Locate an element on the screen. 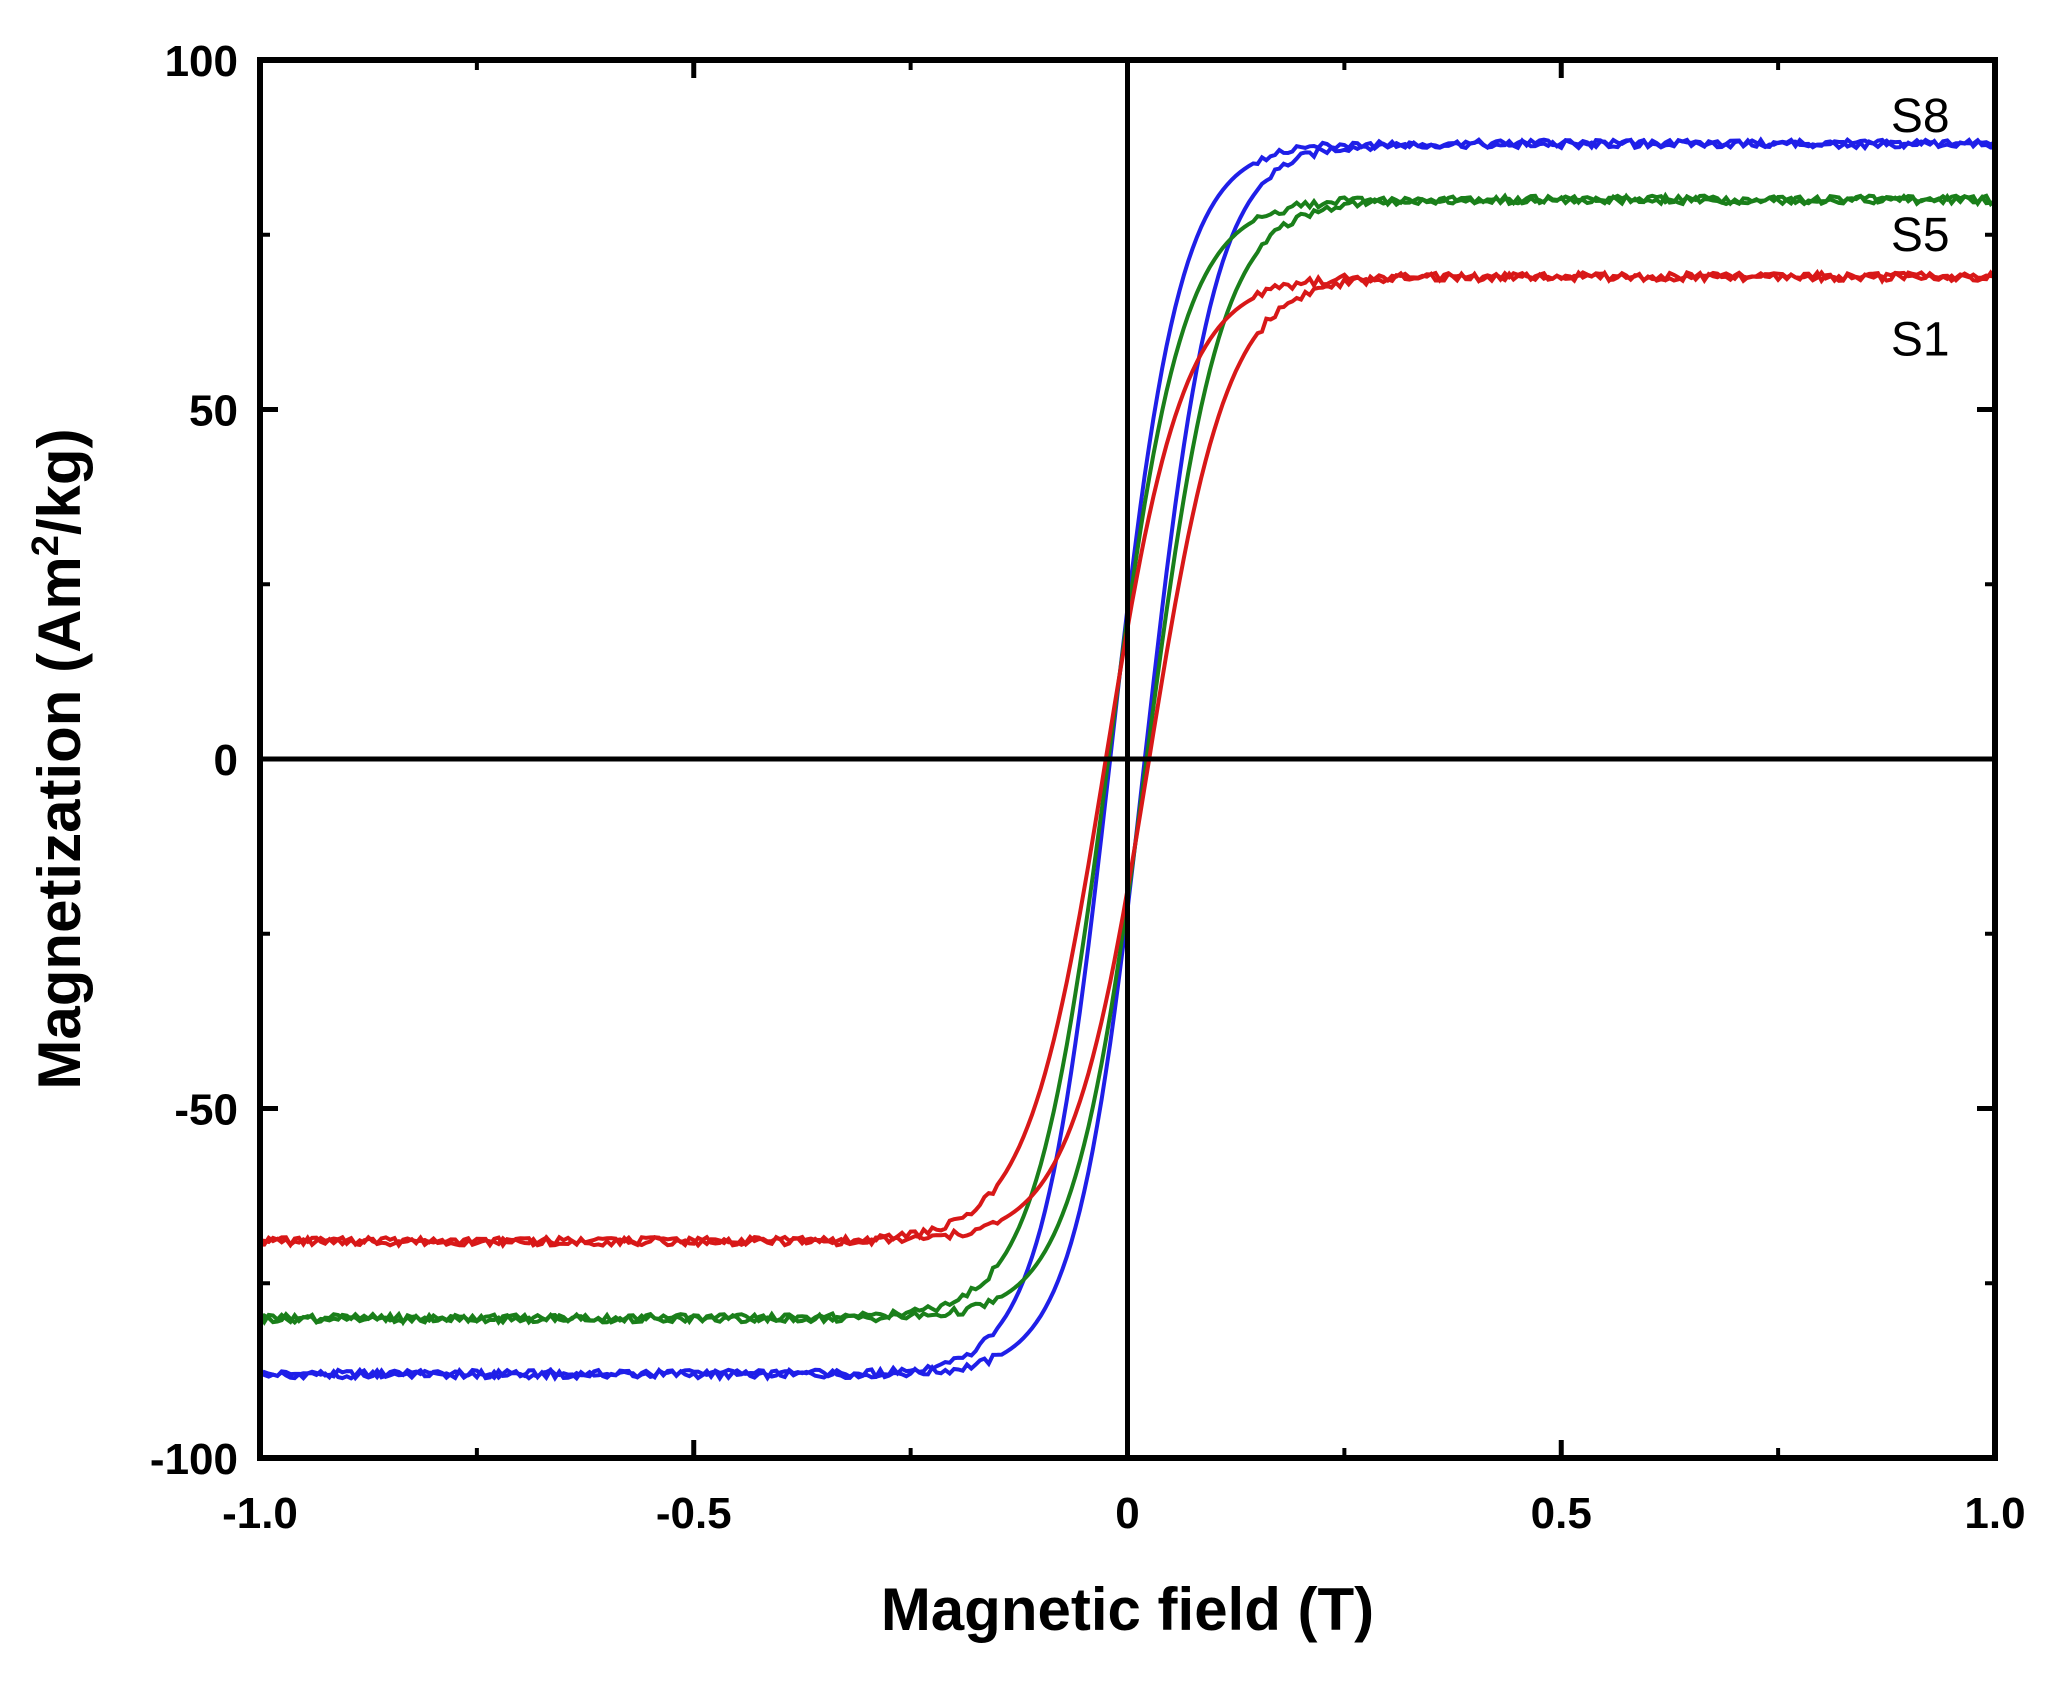  y-tick-label: -100 is located at coordinates (194, 1459).